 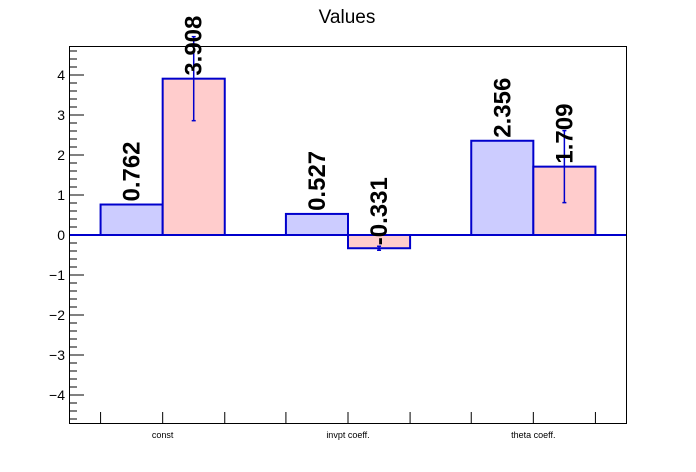 What do you see at coordinates (61, 195) in the screenshot?
I see `y-tick-label: 1` at bounding box center [61, 195].